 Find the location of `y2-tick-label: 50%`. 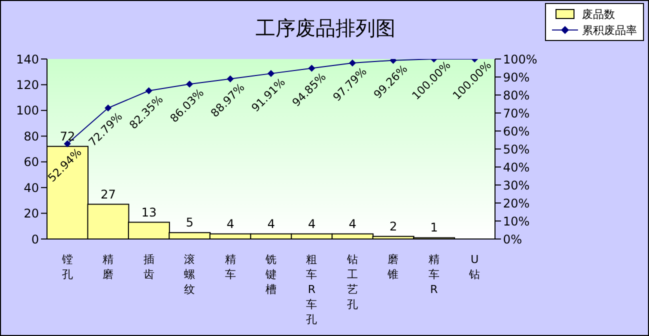

y2-tick-label: 50% is located at coordinates (516, 149).